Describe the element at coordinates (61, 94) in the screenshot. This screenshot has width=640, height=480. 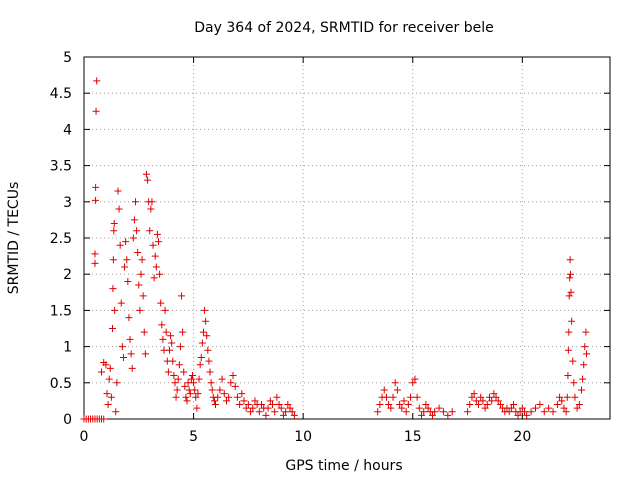
I see `y-tick-label: 4.5` at that location.